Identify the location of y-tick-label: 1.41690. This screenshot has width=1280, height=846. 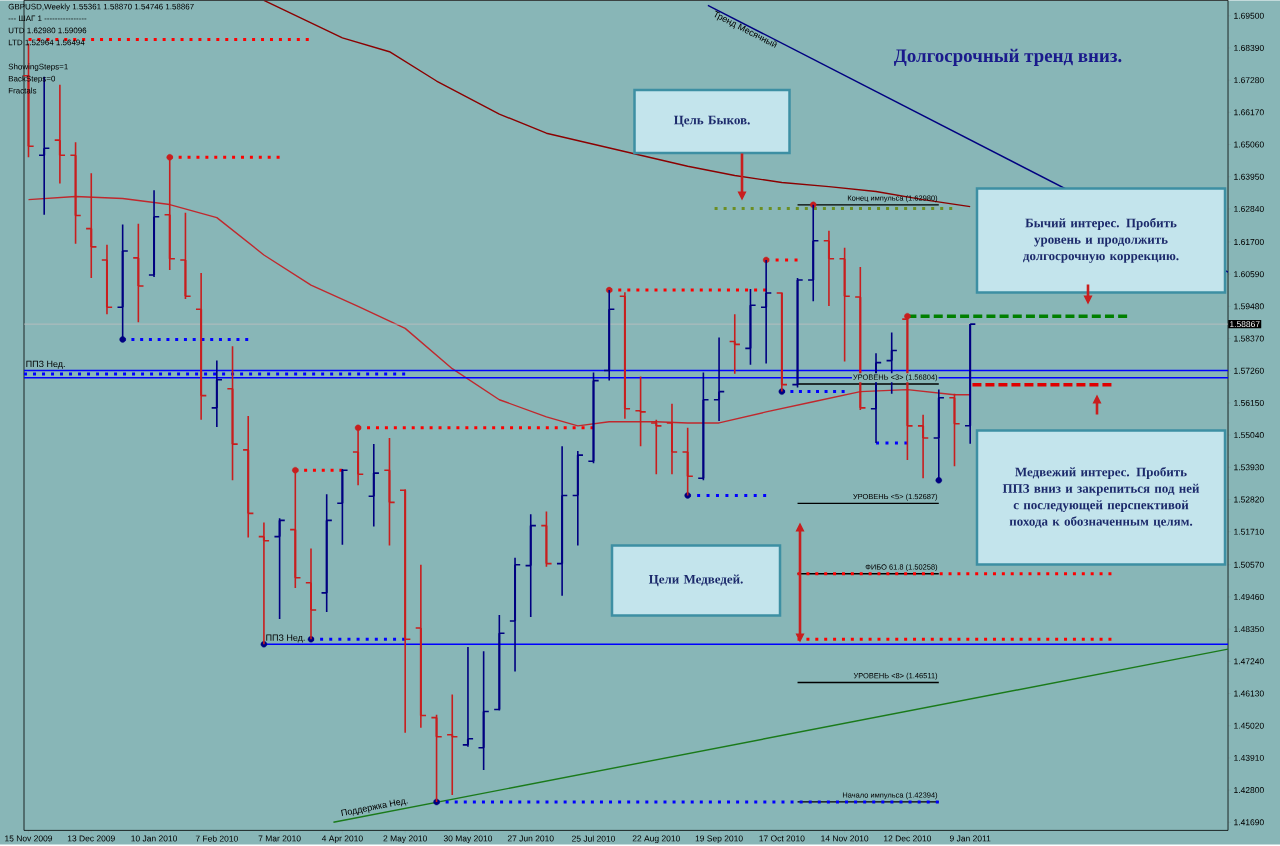
(1249, 822).